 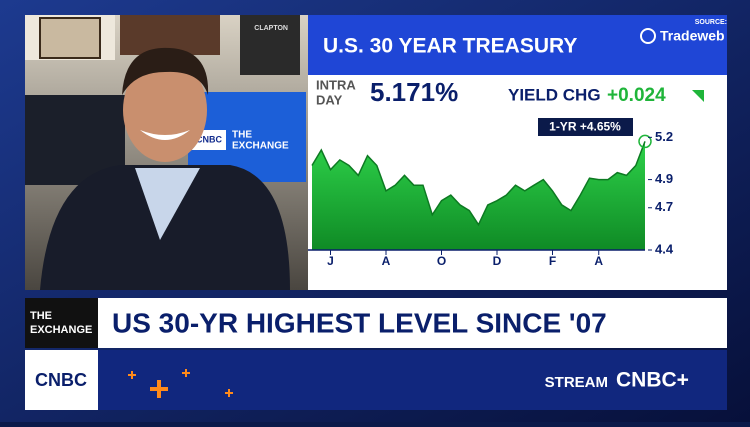 I want to click on source-label: SOURCE:, so click(x=711, y=22).